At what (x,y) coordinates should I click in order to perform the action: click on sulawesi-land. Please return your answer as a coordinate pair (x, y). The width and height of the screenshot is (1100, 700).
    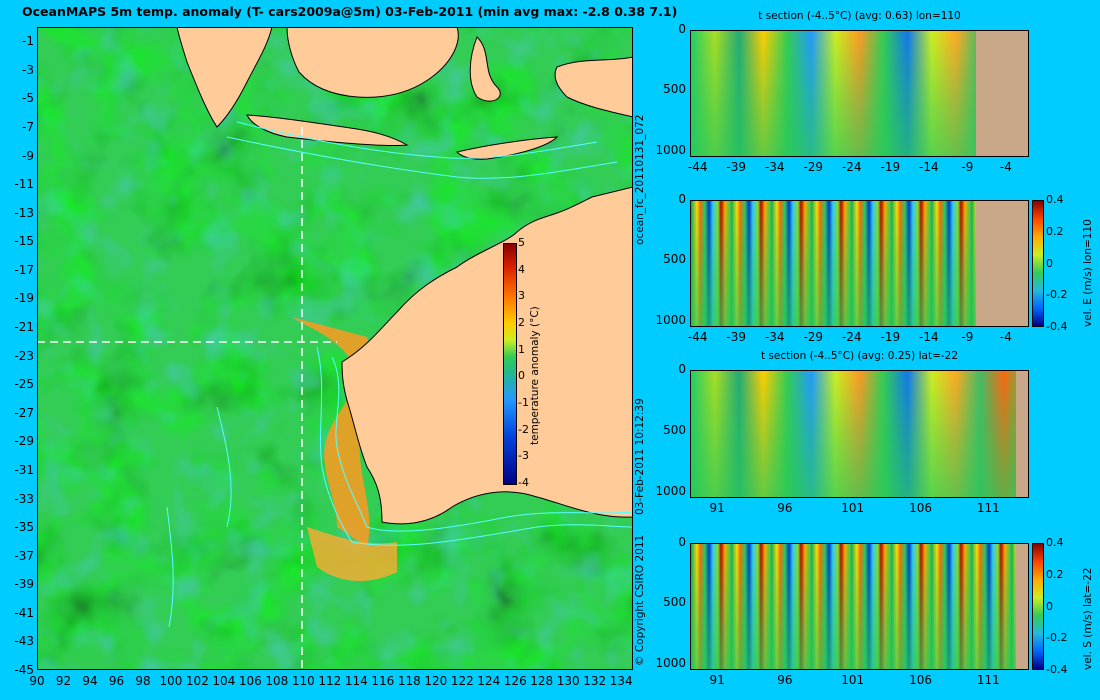
    Looking at the image, I should click on (485, 69).